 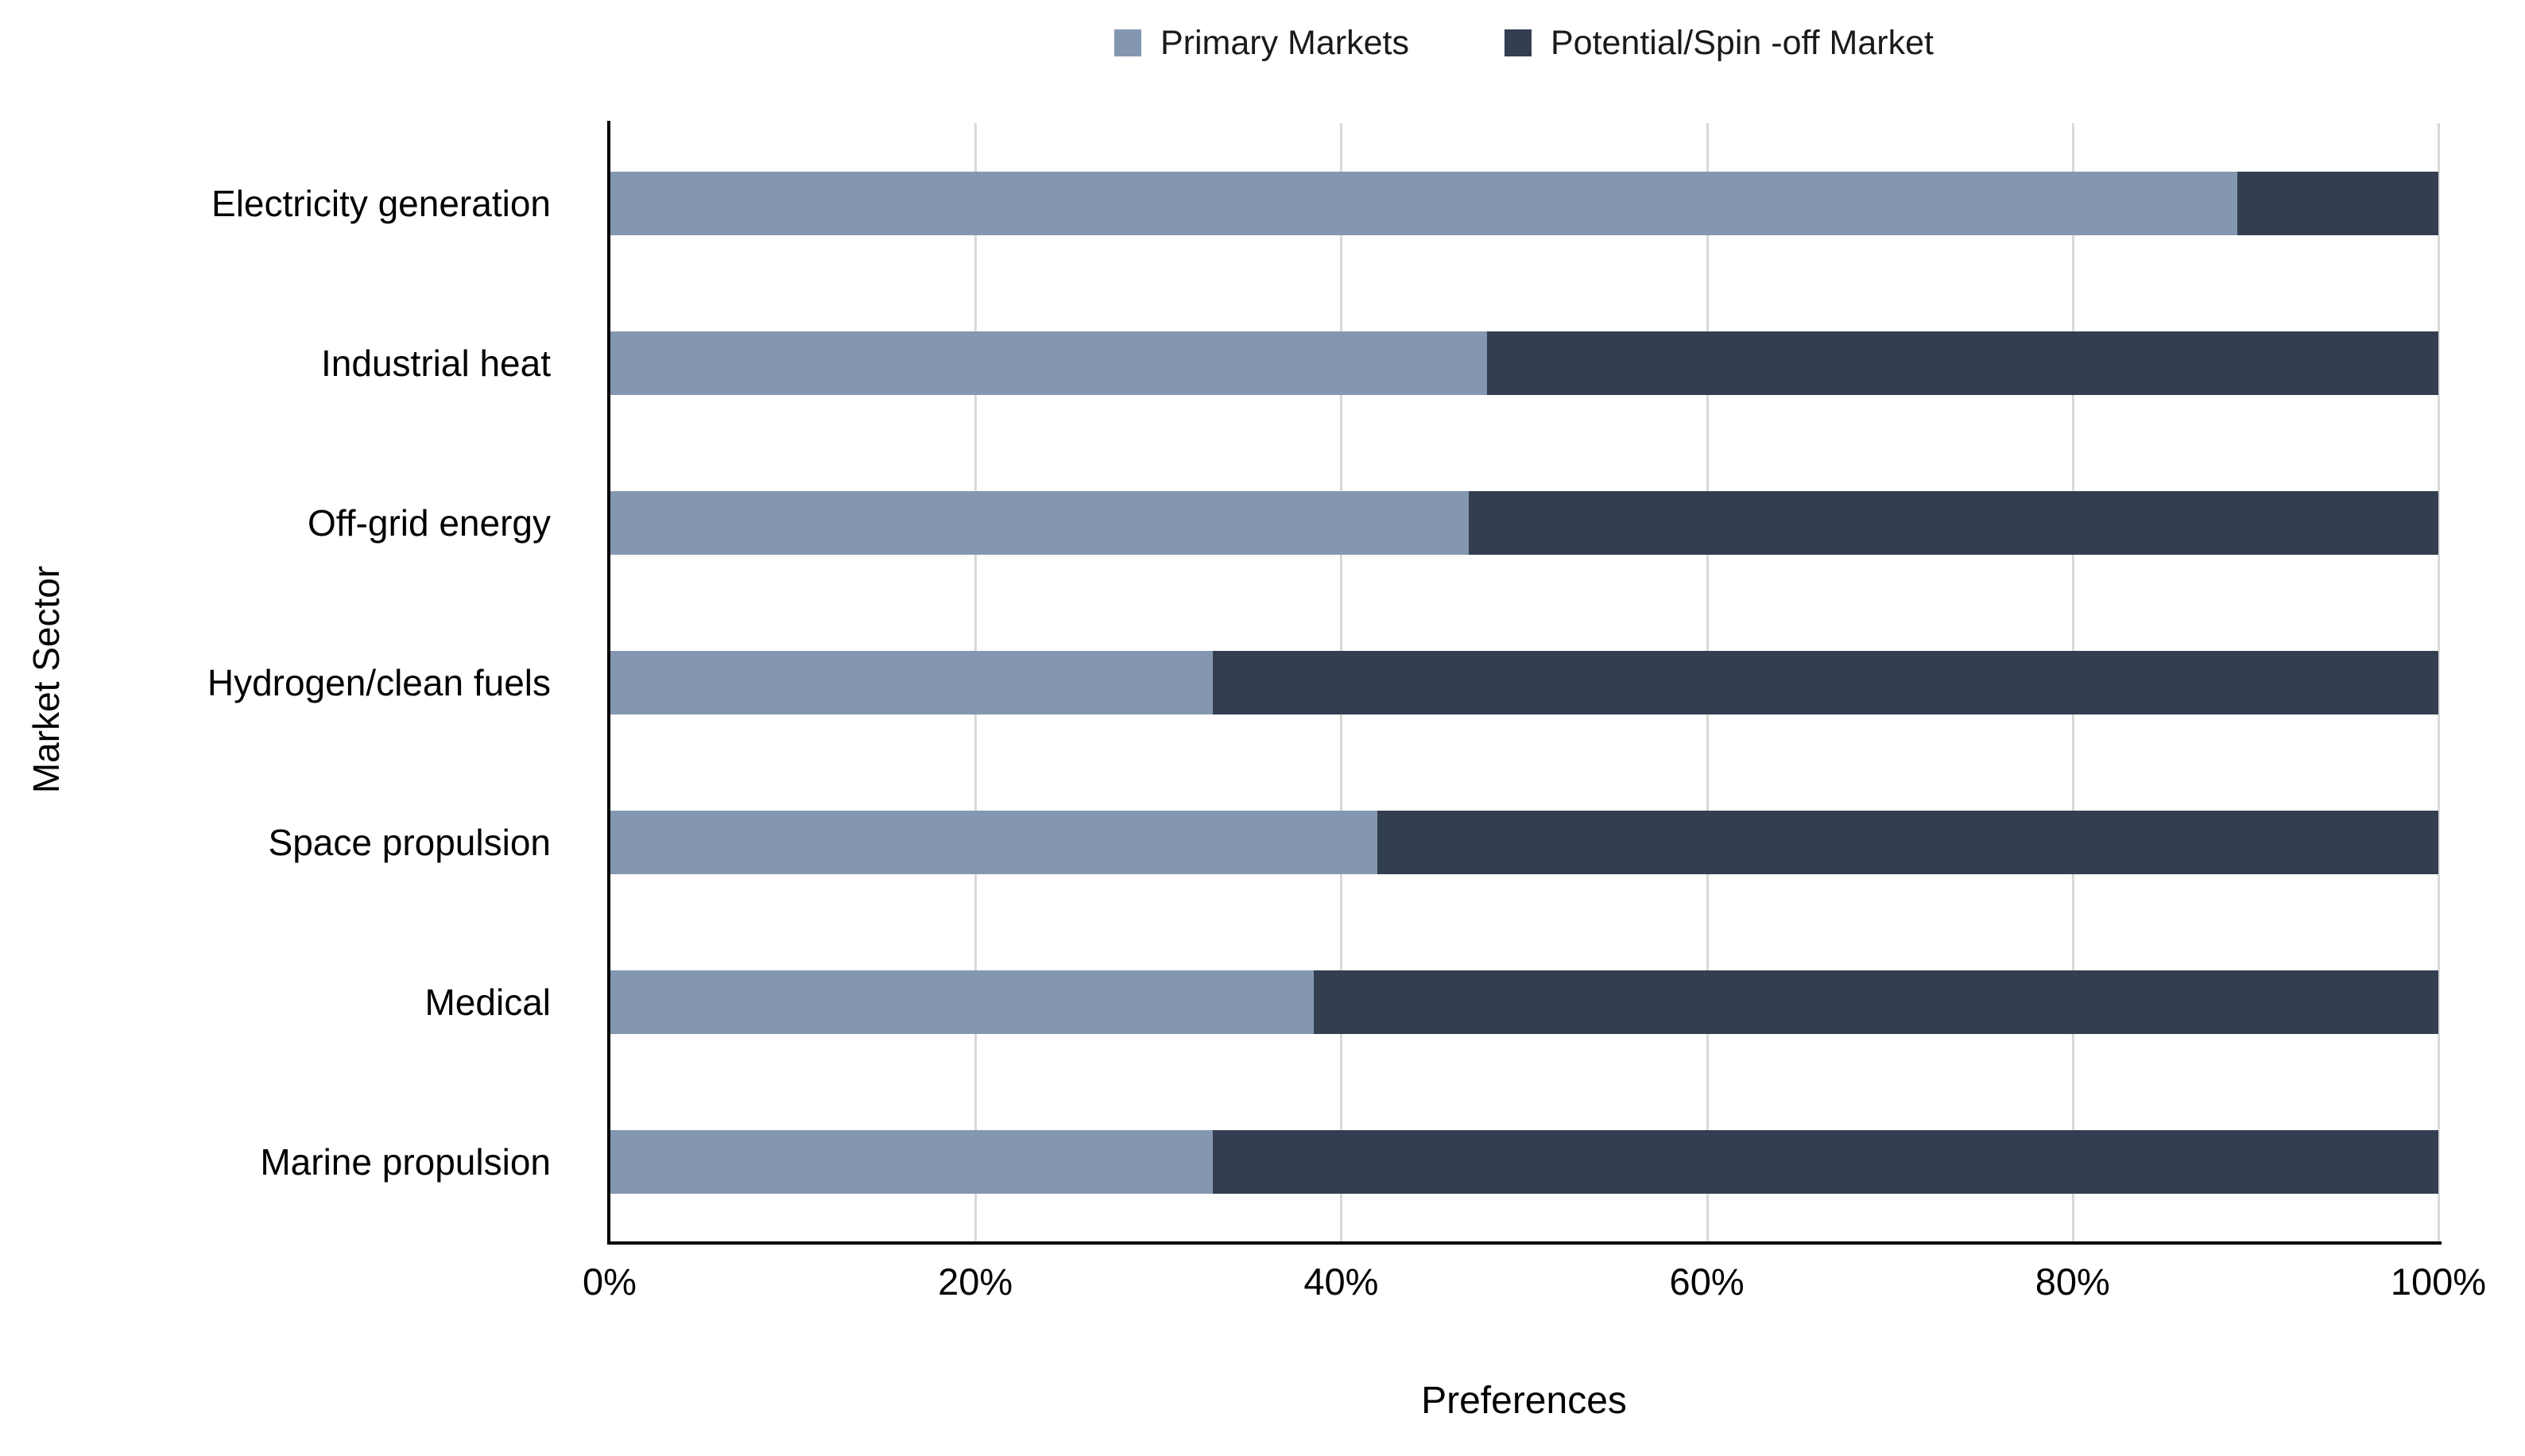 What do you see at coordinates (1127, 42) in the screenshot?
I see `legend-swatch-primary-markets` at bounding box center [1127, 42].